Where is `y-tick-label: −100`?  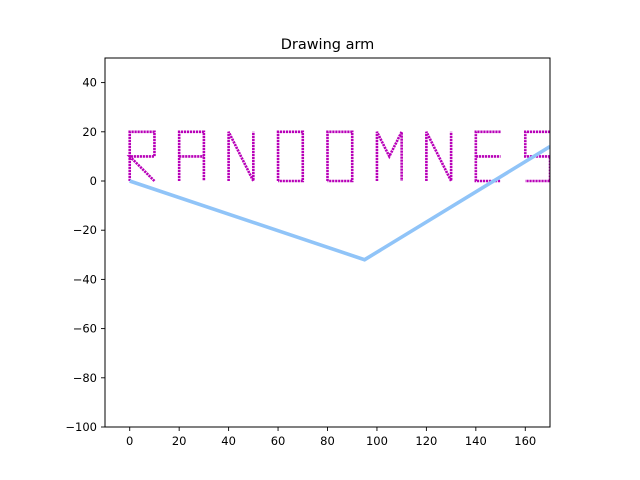 y-tick-label: −100 is located at coordinates (81, 427).